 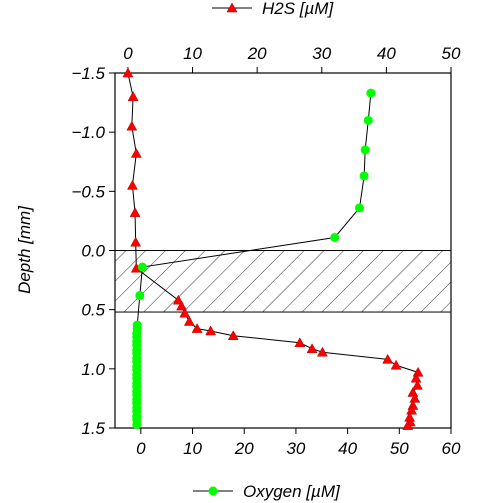 What do you see at coordinates (24, 249) in the screenshot?
I see `y-axis-title: Depth [mm]` at bounding box center [24, 249].